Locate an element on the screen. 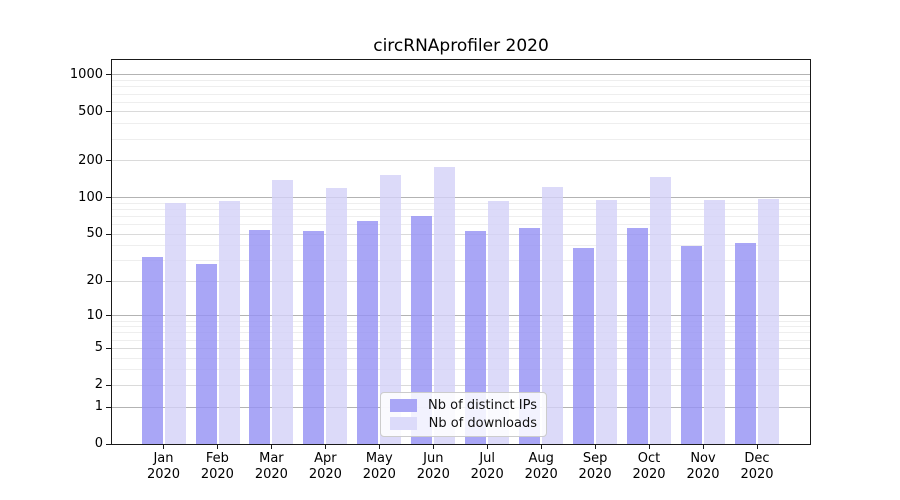 Image resolution: width=900 pixels, height=500 pixels. x-axis-tick-mark-dec is located at coordinates (757, 446).